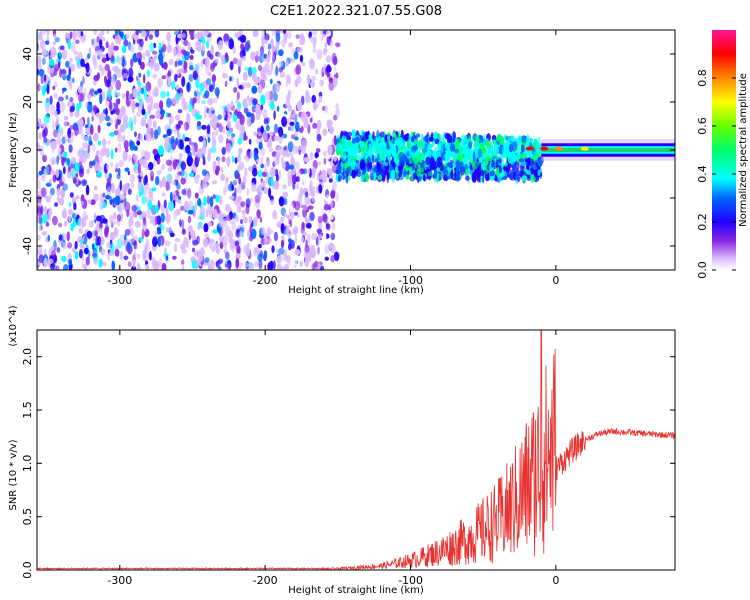  What do you see at coordinates (27, 102) in the screenshot?
I see `y-tick-label: 20` at bounding box center [27, 102].